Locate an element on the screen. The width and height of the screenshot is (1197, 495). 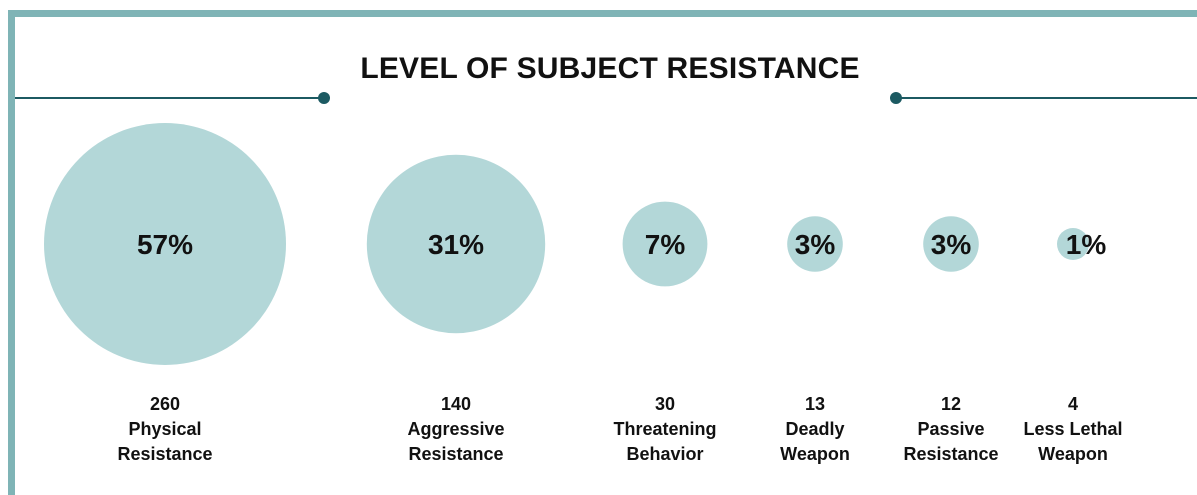
category-label-2: 30 Threatening Behavior is located at coordinates (665, 429).